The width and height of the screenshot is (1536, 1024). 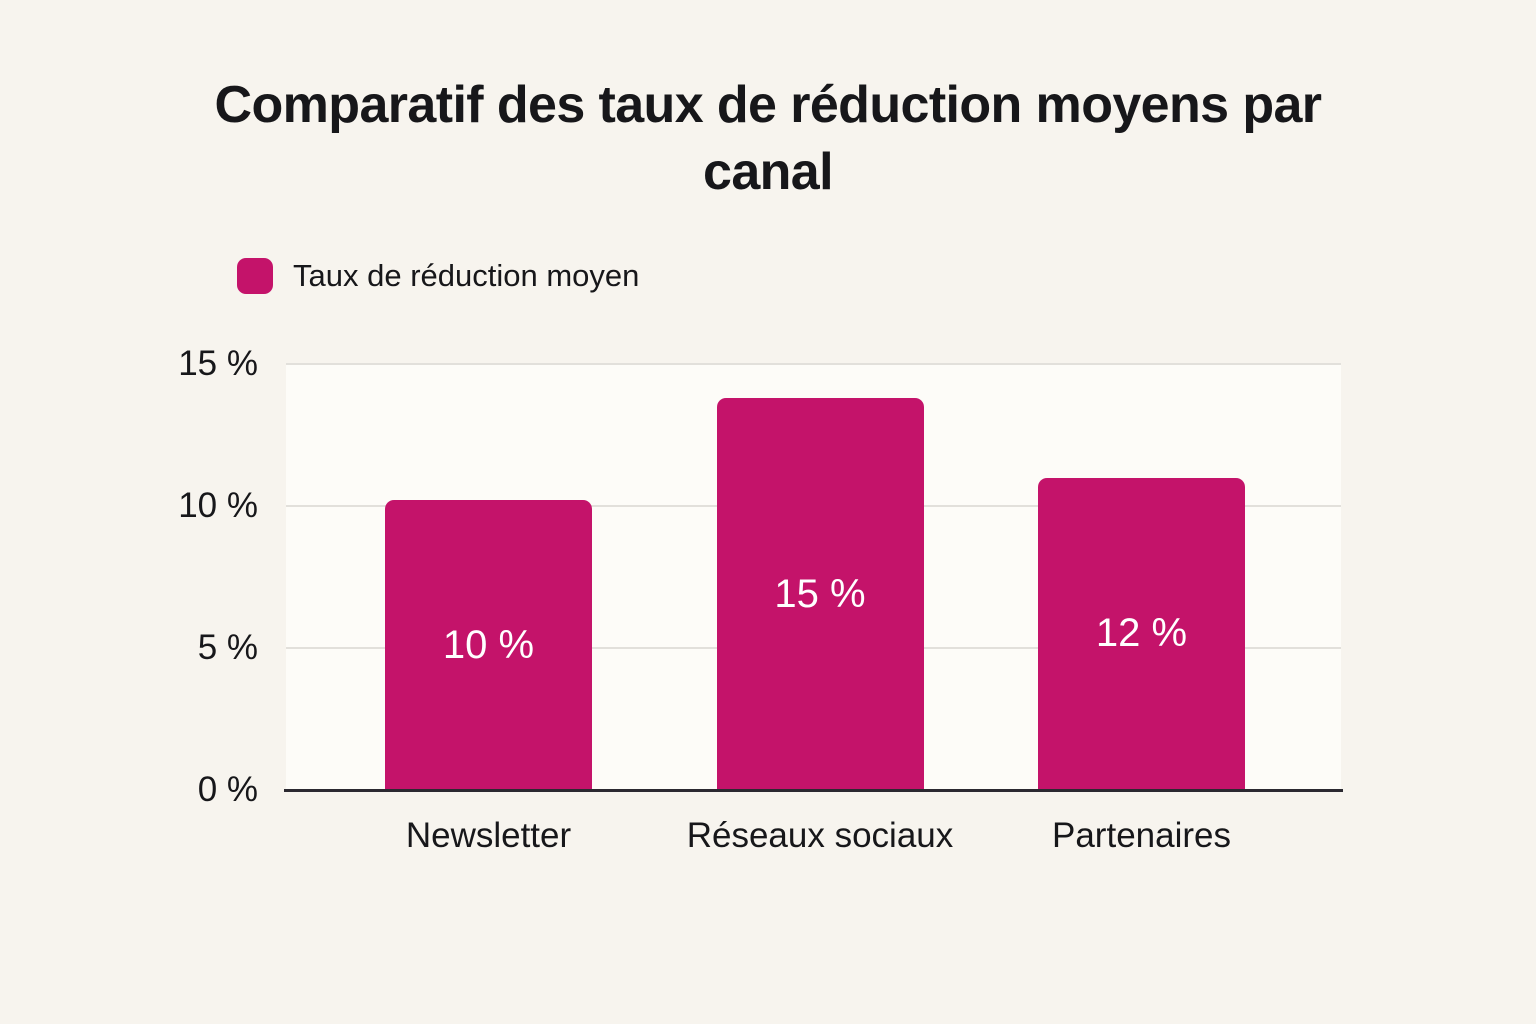 I want to click on y-tick-label-0pct: 0 %, so click(x=227, y=789).